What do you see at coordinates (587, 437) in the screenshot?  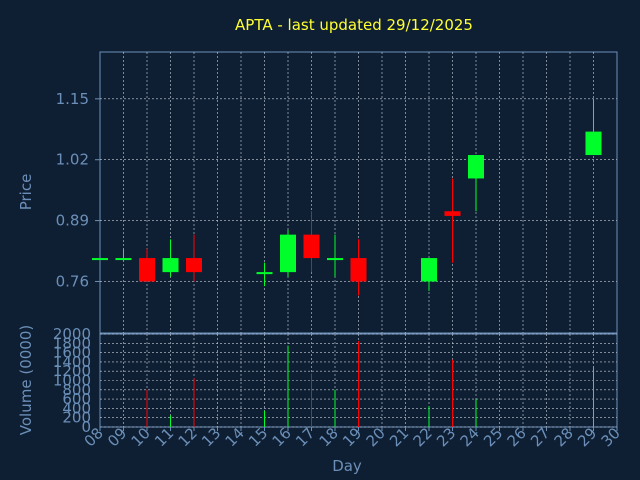 I see `x-tick-label: 29` at bounding box center [587, 437].